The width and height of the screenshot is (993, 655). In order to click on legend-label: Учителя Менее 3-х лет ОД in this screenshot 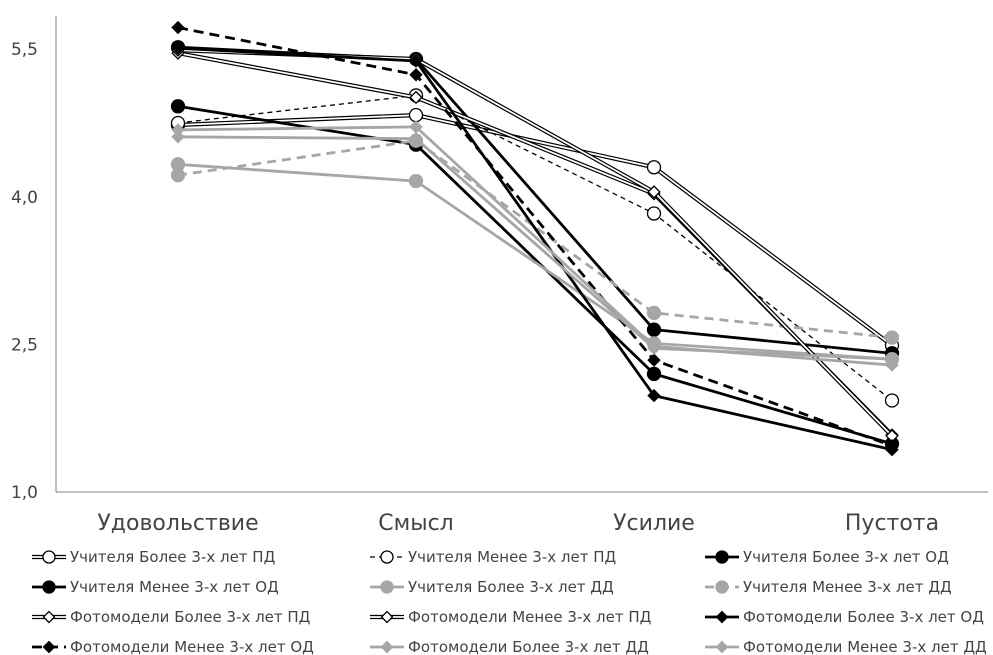, I will do `click(174, 587)`.